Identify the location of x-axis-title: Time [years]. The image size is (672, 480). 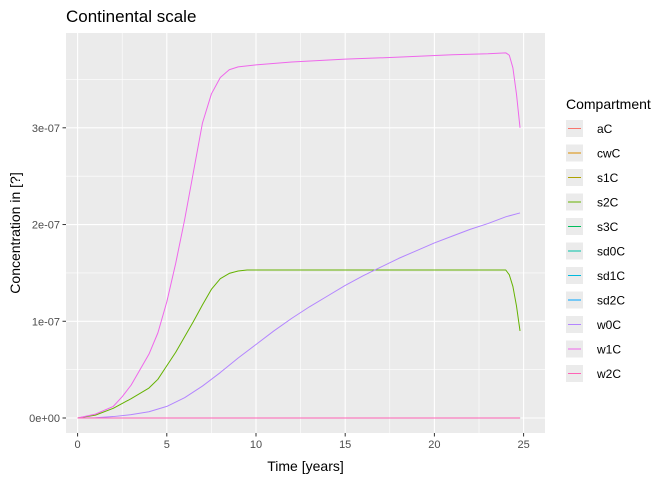
(305, 466).